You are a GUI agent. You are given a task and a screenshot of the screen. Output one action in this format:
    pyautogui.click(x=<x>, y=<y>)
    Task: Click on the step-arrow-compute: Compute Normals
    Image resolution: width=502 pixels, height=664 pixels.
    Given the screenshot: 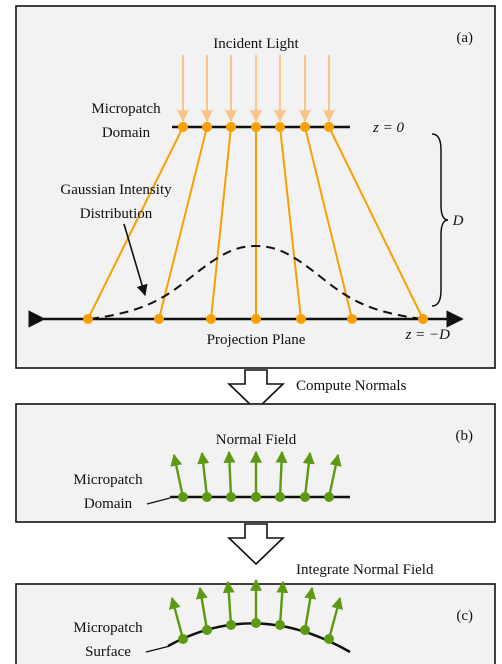 What is the action you would take?
    pyautogui.click(x=317, y=390)
    